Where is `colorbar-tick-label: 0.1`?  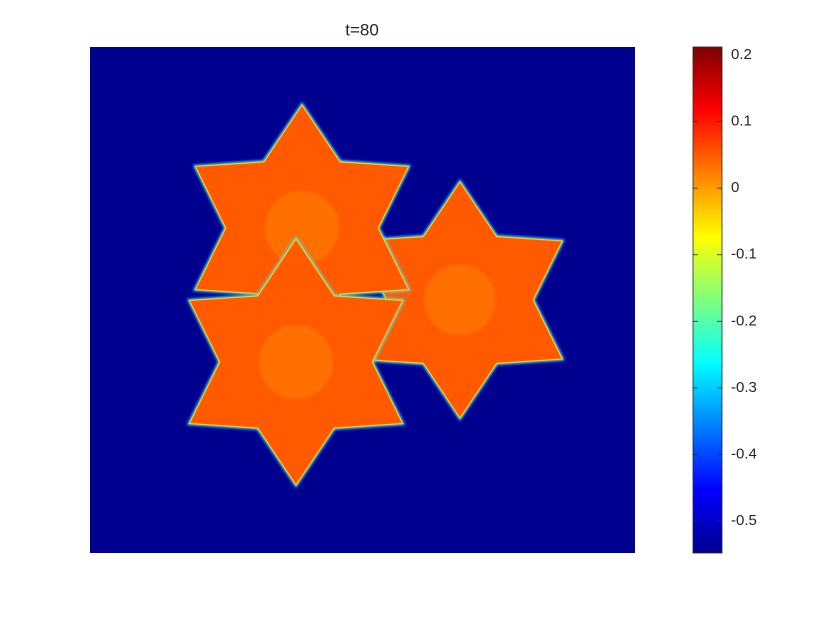
colorbar-tick-label: 0.1 is located at coordinates (741, 121).